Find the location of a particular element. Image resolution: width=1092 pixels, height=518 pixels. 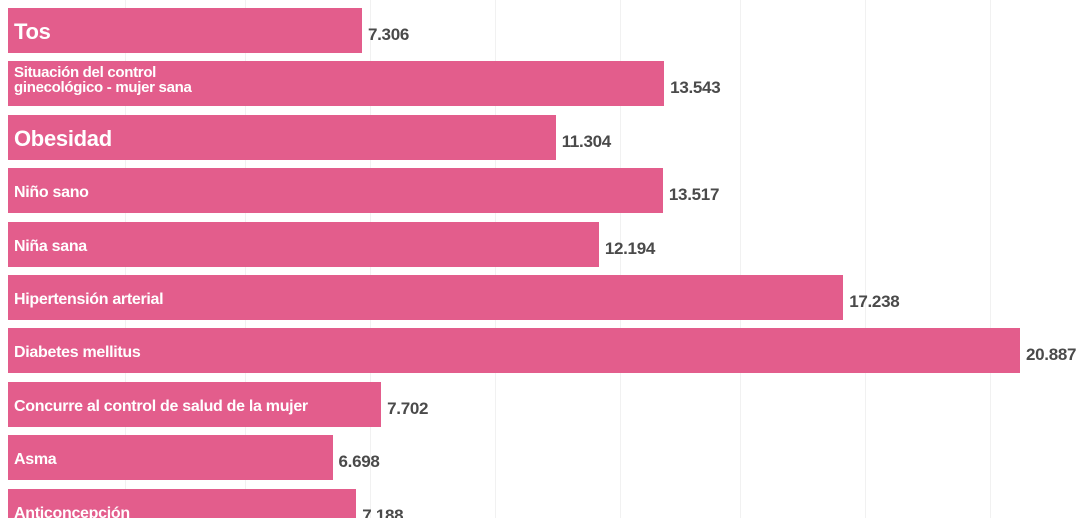

value-label: 17.238 is located at coordinates (874, 301).